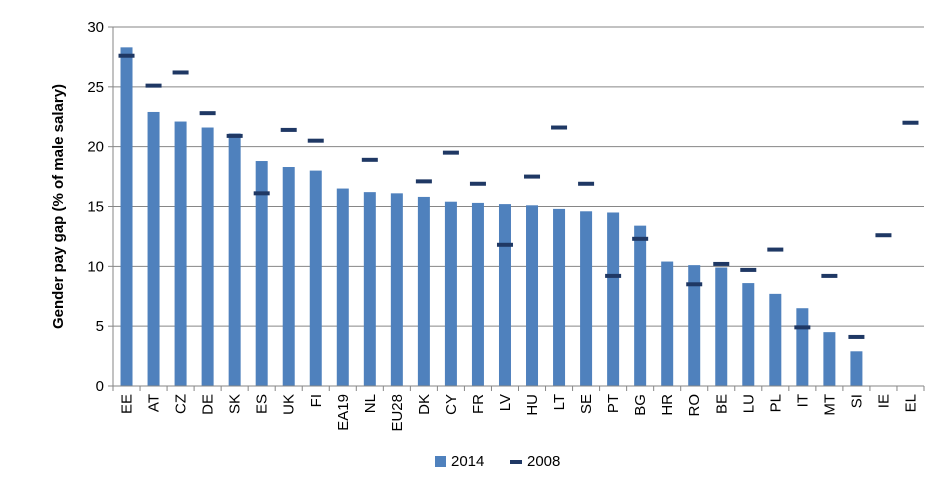  I want to click on x-tick-label: UK, so click(289, 404).